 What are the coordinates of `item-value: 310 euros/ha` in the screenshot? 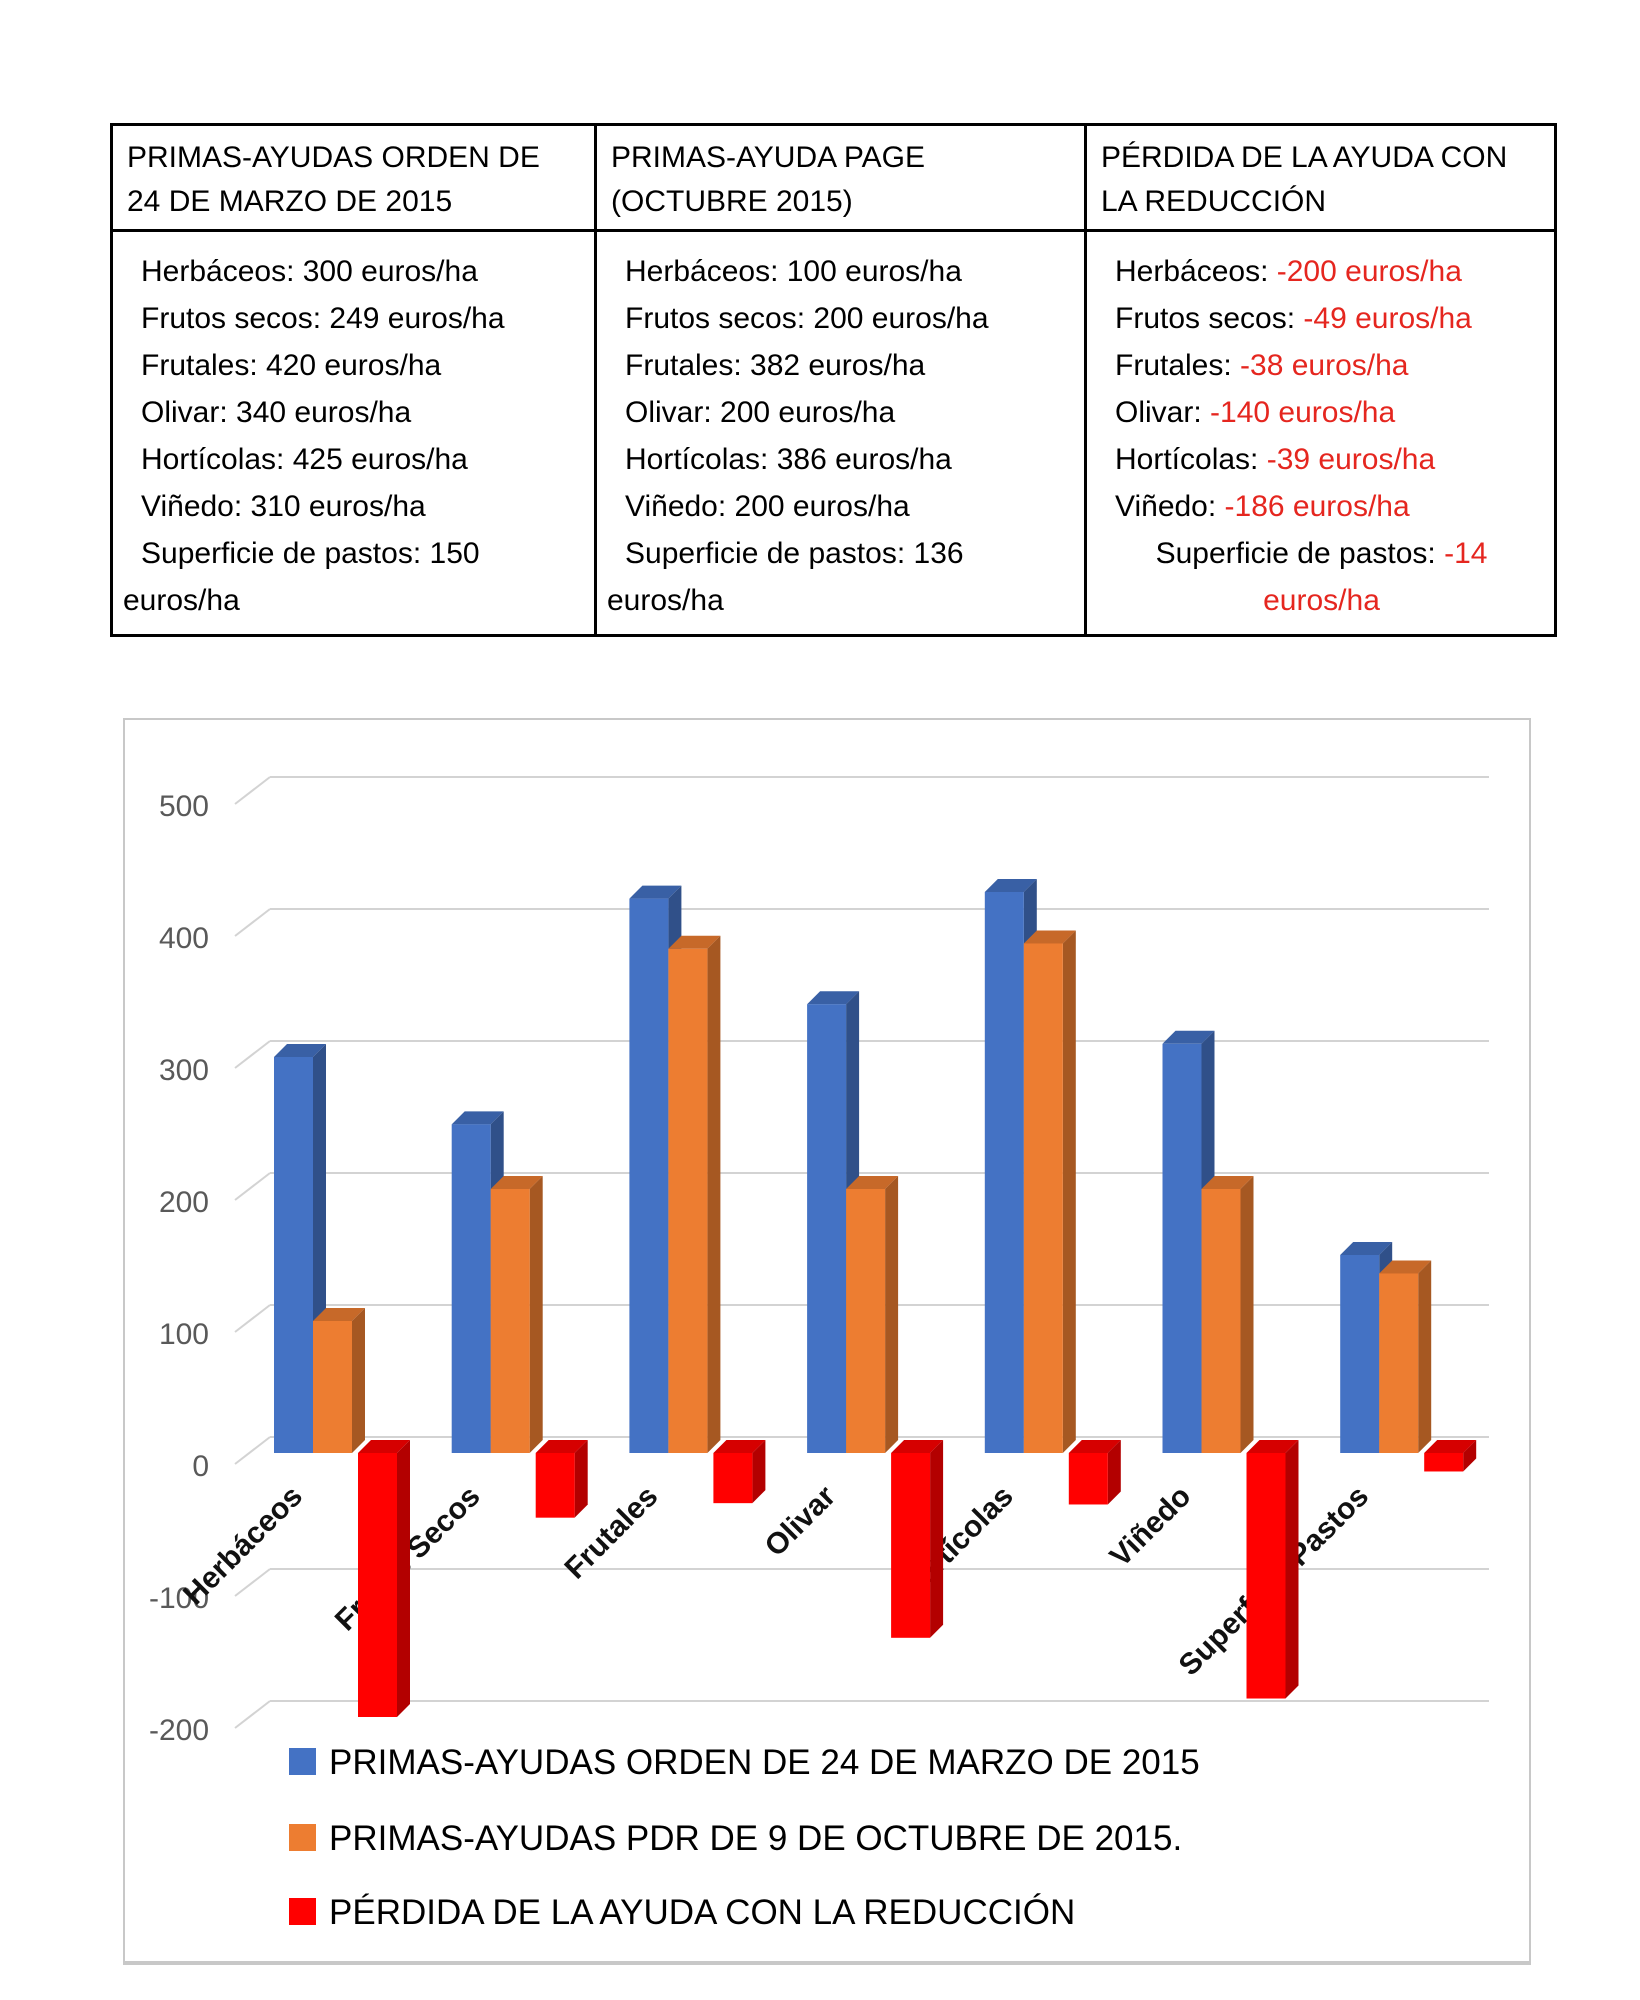 It's located at (338, 506).